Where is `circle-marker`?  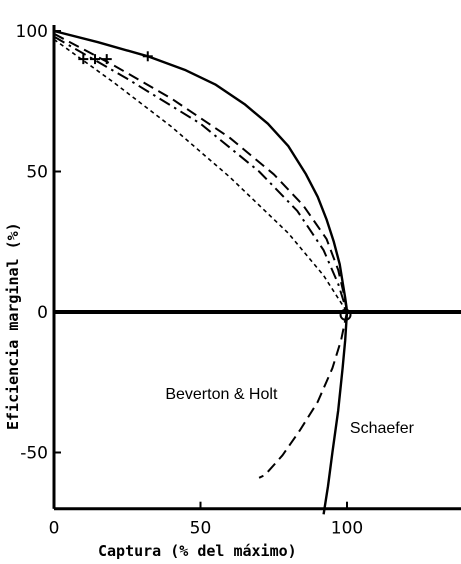 circle-marker is located at coordinates (345, 314).